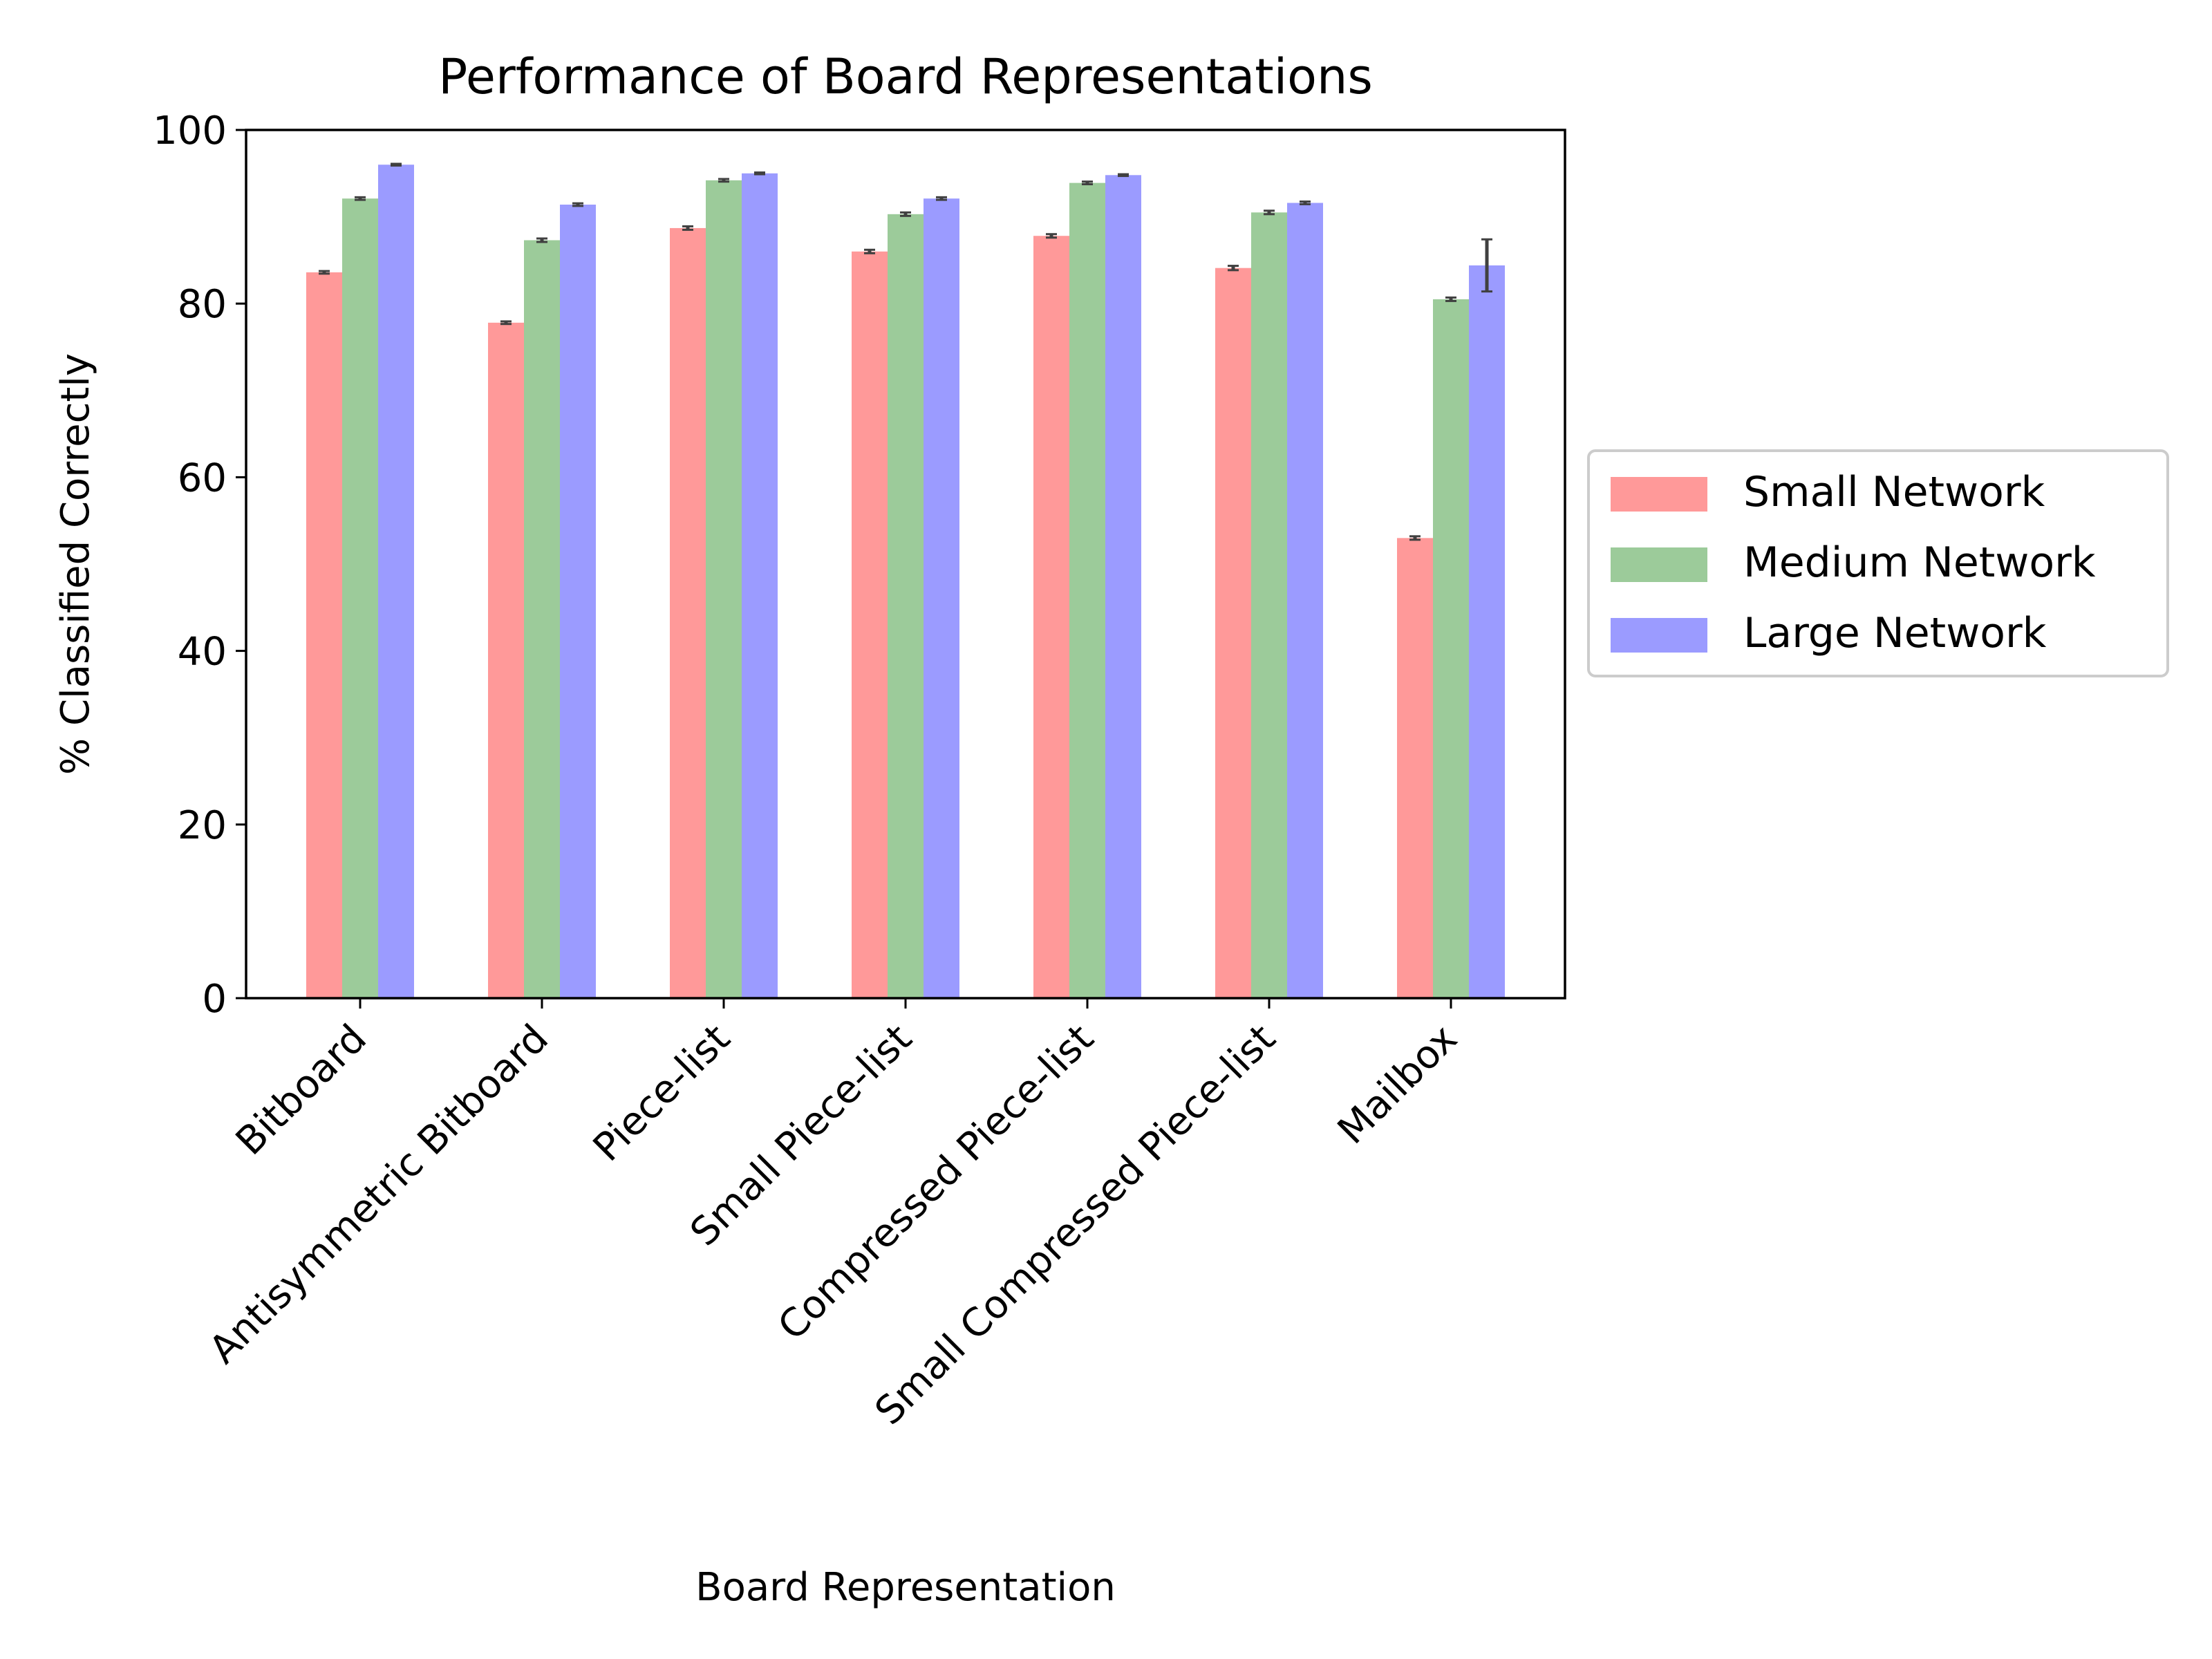  Describe the element at coordinates (324, 635) in the screenshot. I see `bar-small-network-bitboard` at that location.